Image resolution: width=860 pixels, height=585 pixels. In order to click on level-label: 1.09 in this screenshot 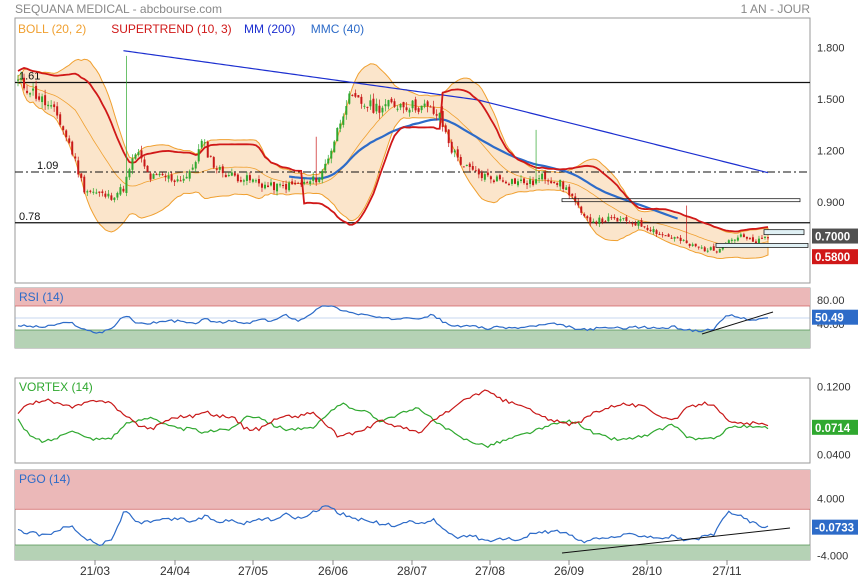, I will do `click(47, 166)`.